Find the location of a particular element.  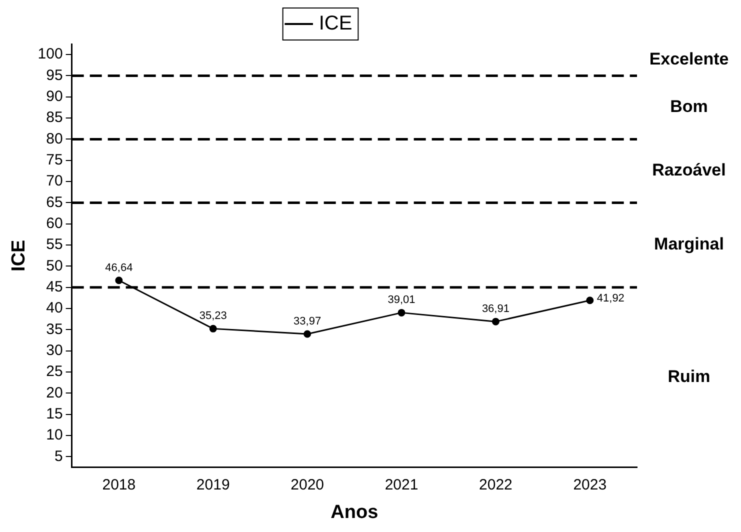

y-tick-label: 90 is located at coordinates (54, 97).